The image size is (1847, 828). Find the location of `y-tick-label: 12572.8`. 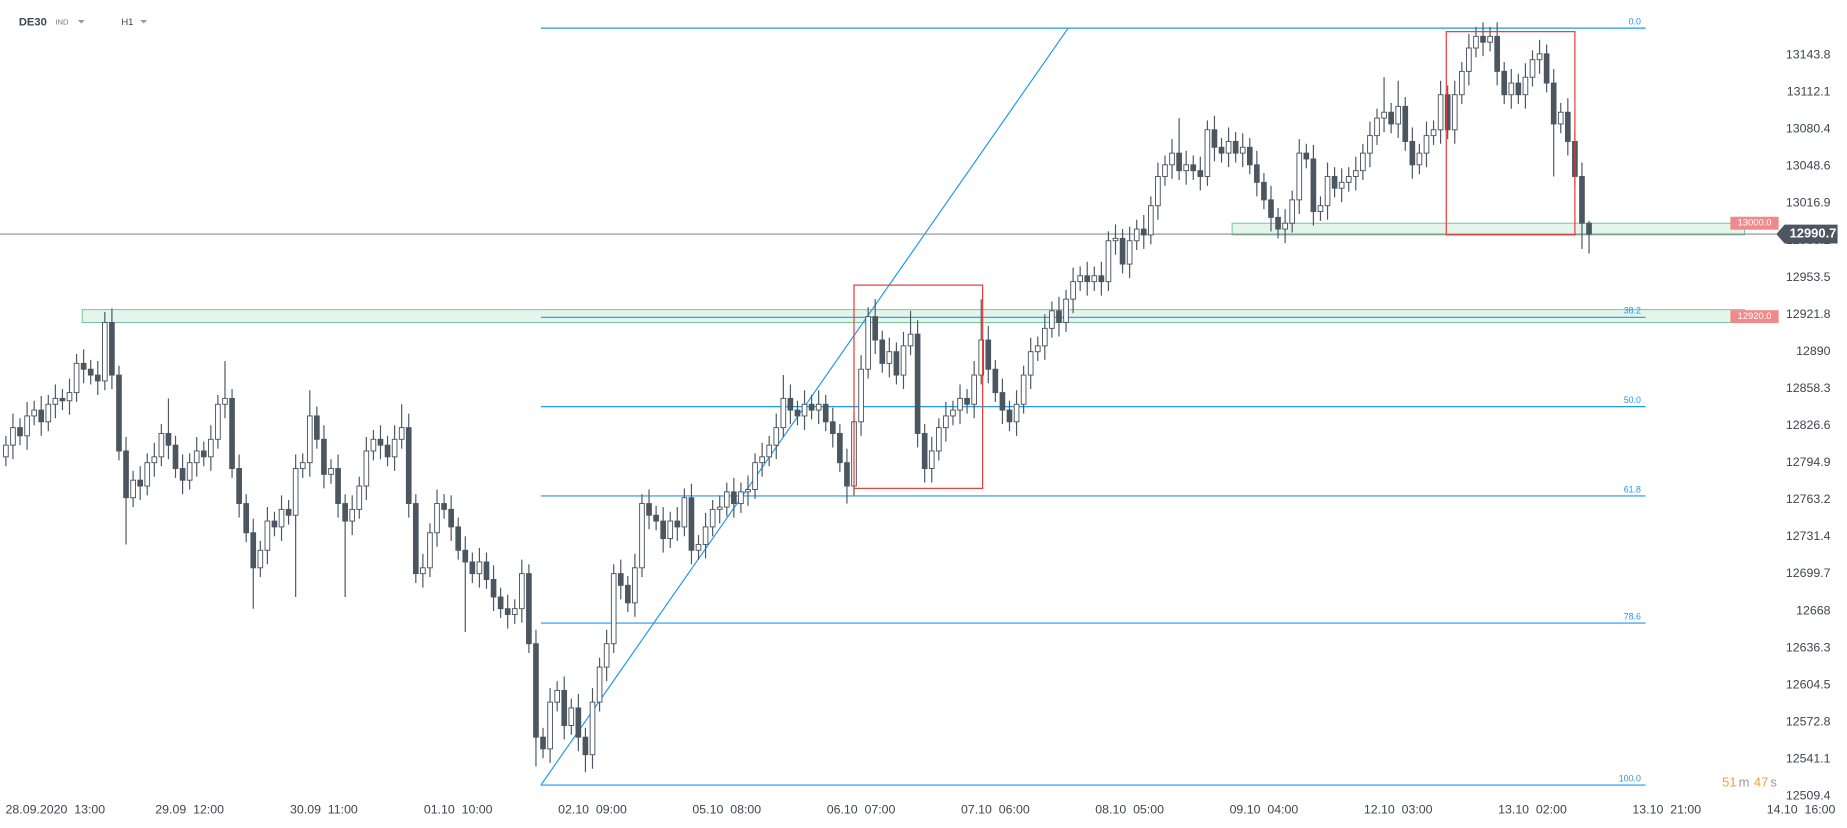

y-tick-label: 12572.8 is located at coordinates (1808, 721).